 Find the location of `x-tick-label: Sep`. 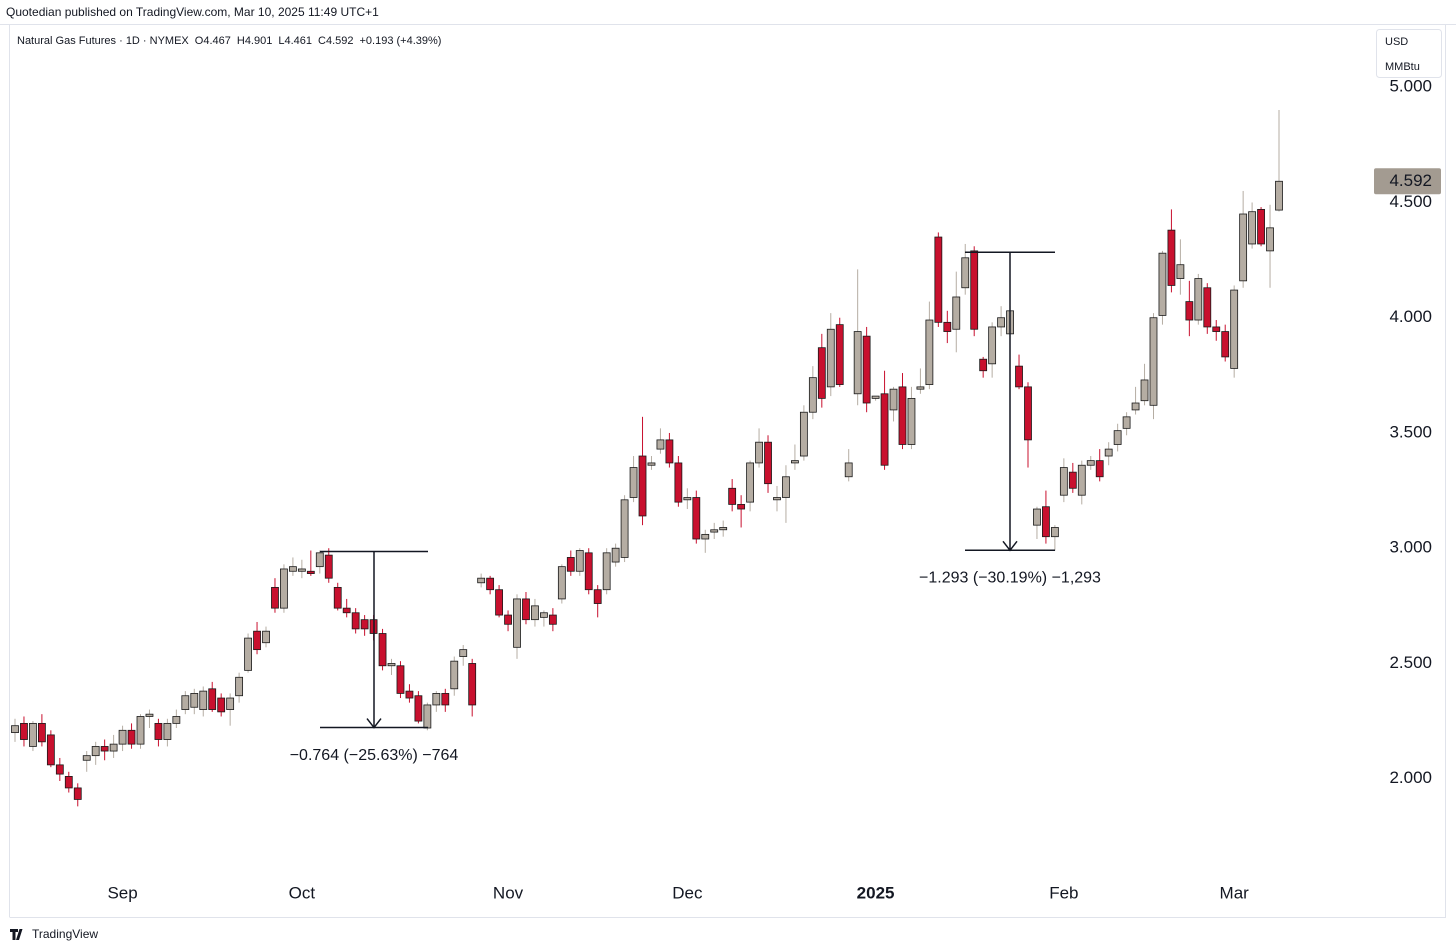

x-tick-label: Sep is located at coordinates (122, 892).